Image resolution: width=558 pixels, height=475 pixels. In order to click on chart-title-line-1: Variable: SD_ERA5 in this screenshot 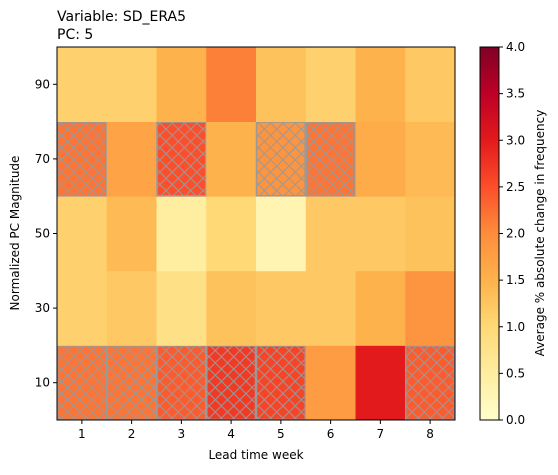, I will do `click(121, 17)`.